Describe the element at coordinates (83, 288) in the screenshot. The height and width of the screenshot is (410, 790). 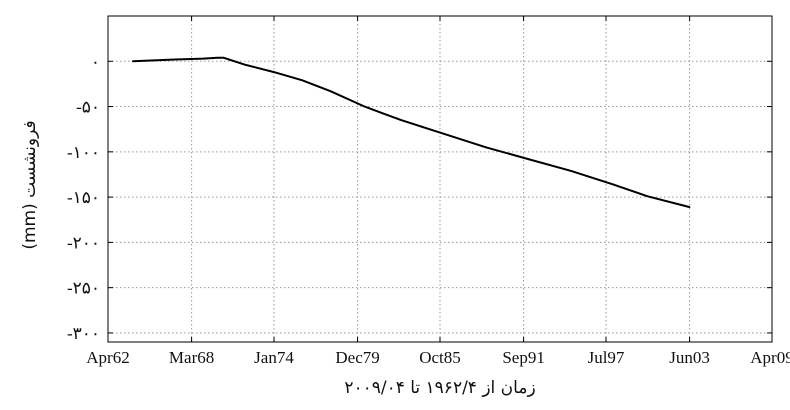
I see `y-tick-label: -۲۵۰` at that location.